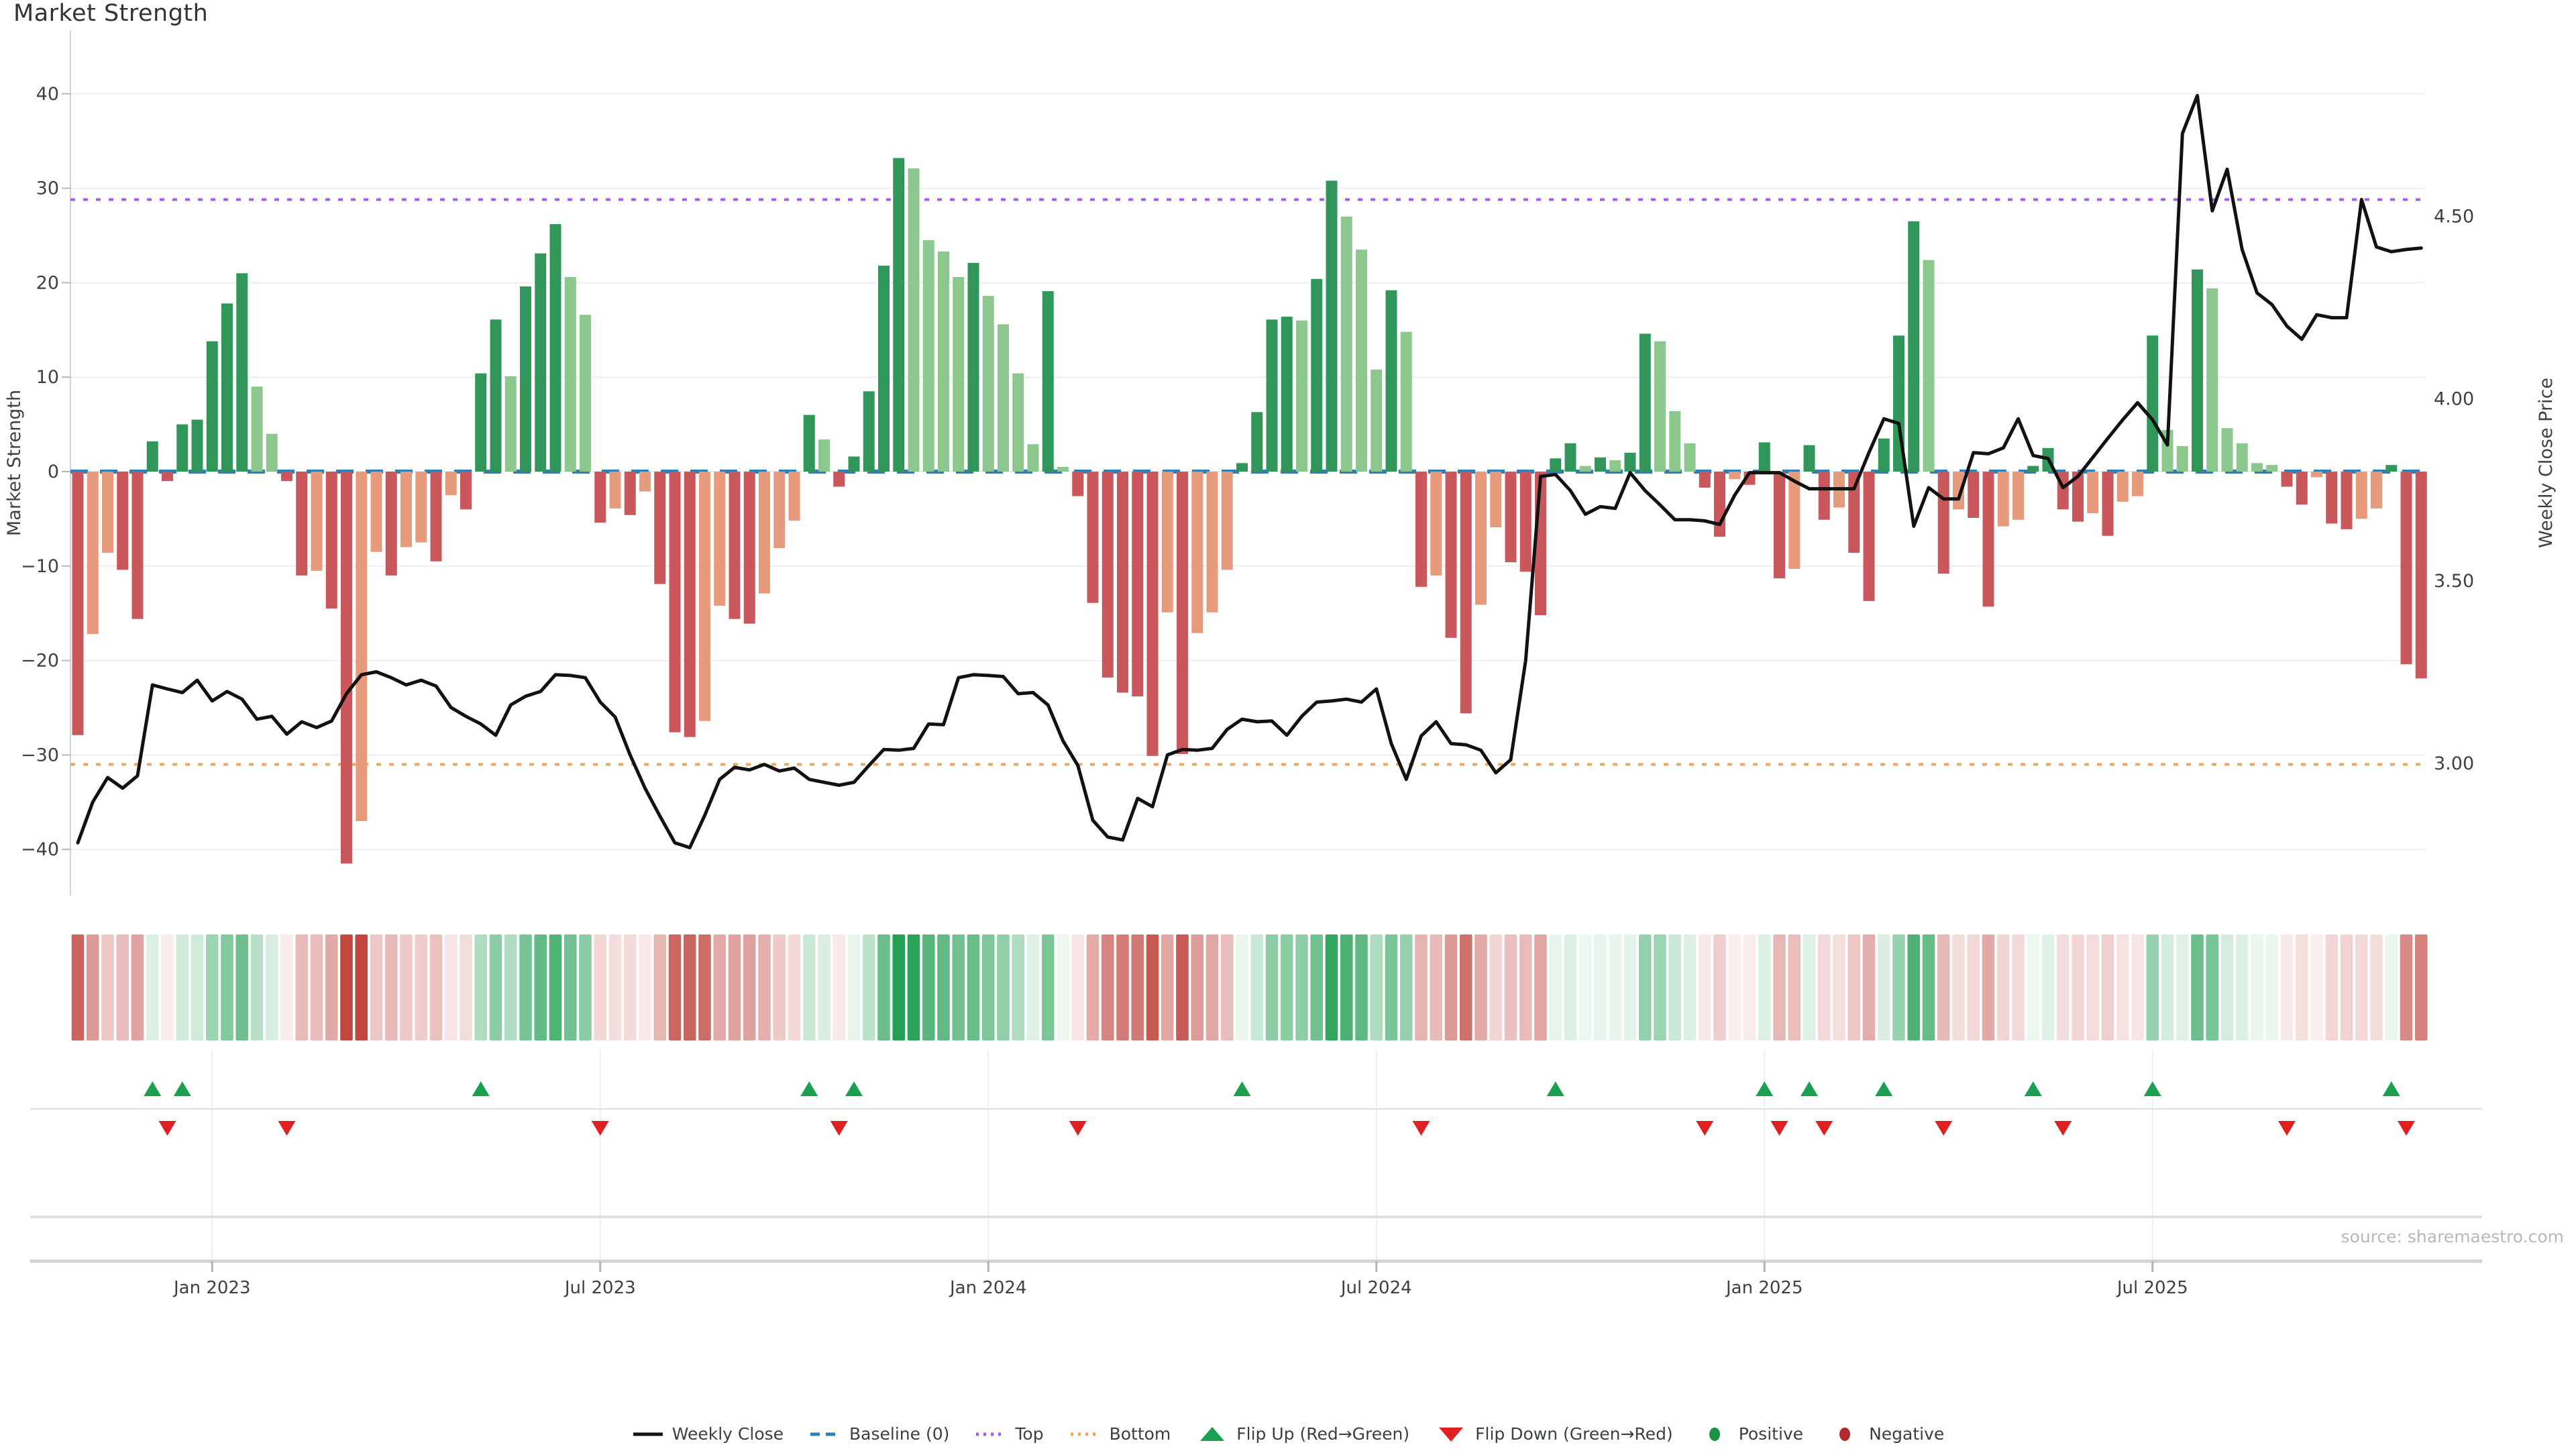 The width and height of the screenshot is (2576, 1449). I want to click on legend-item-2: Top, so click(1009, 1434).